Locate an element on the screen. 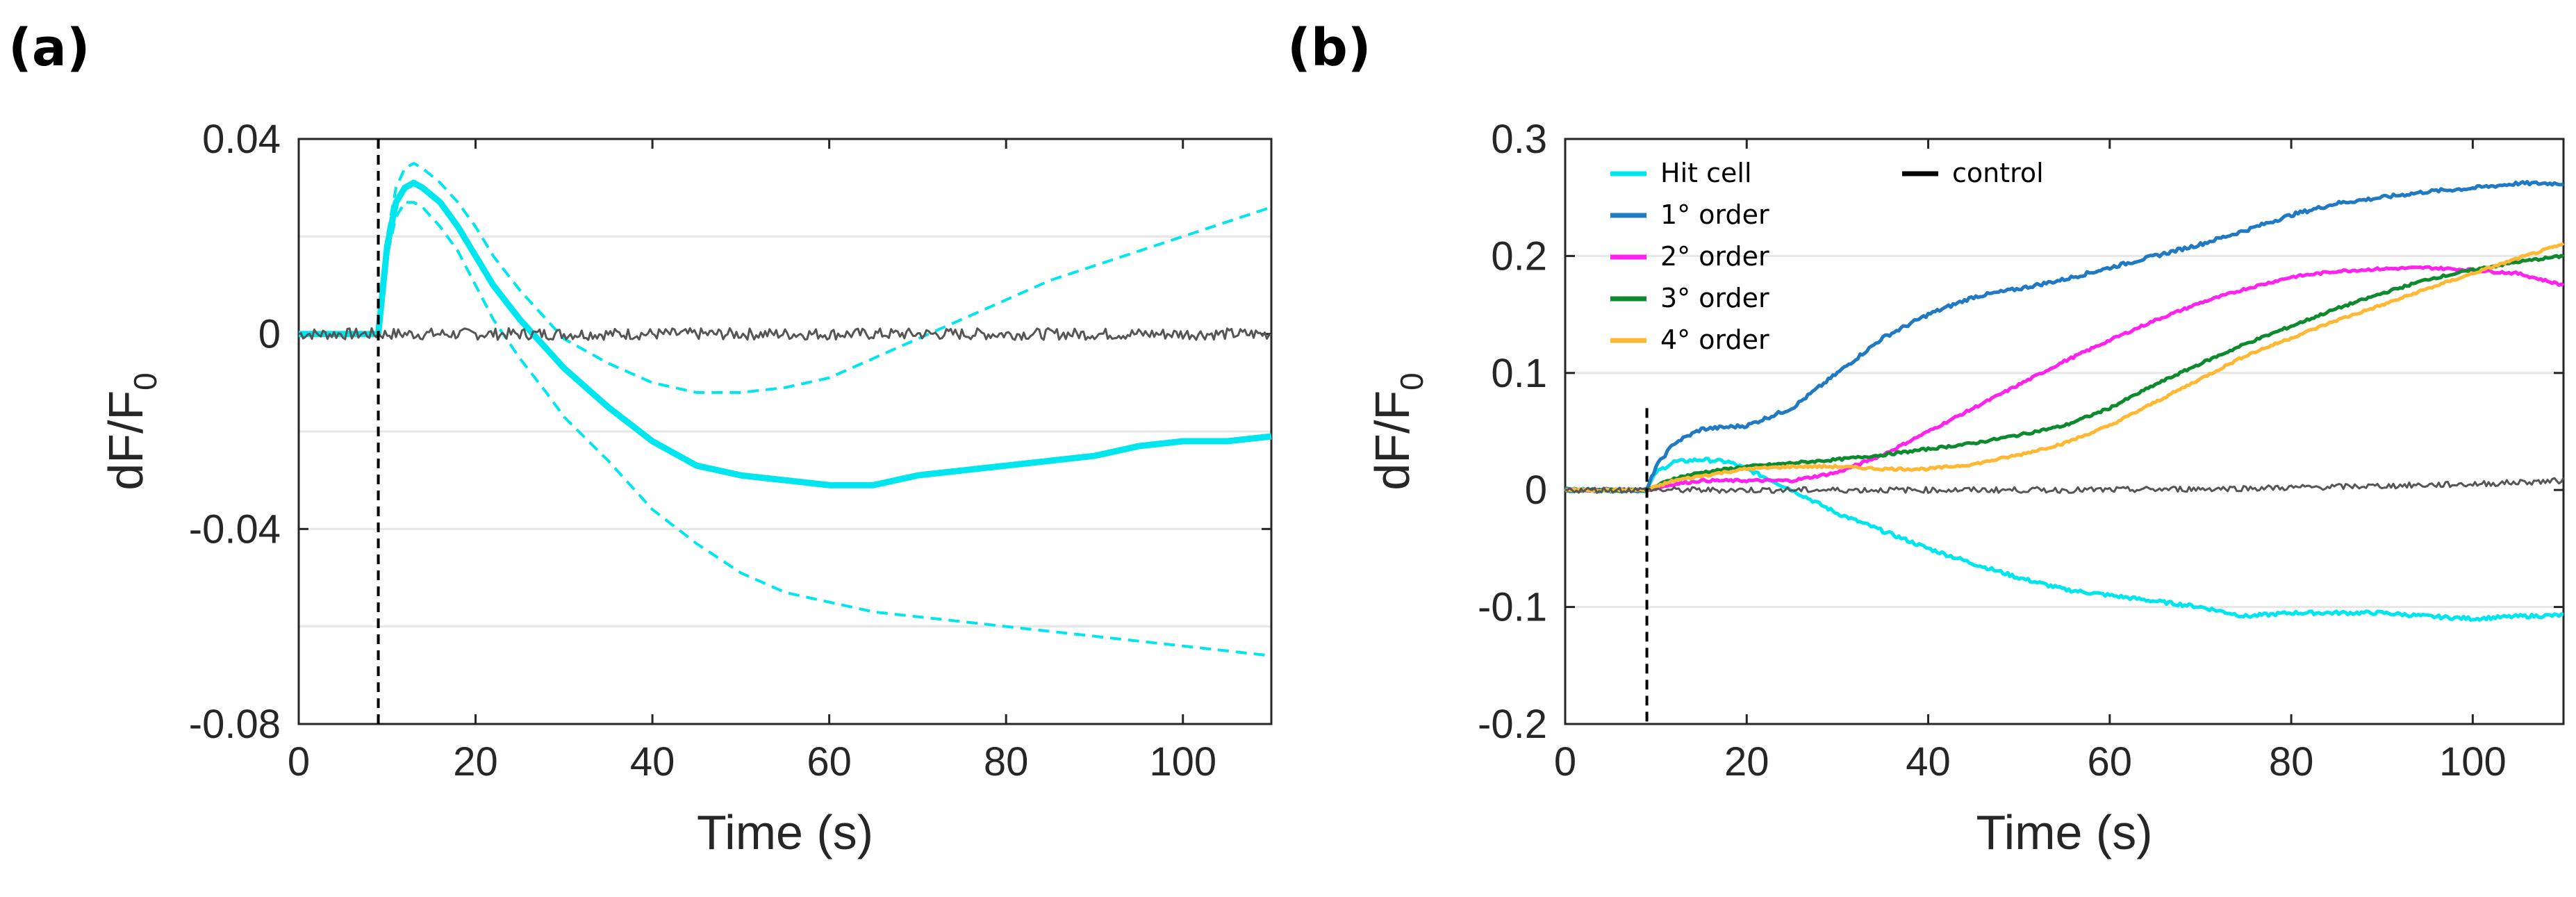  legend-label: 2° order is located at coordinates (1715, 257).